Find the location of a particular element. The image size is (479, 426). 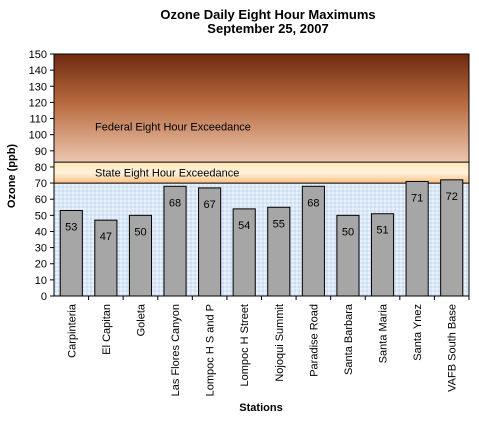

y-axis: 0 10 20 30 40 50 60 70 80 90 100 110 120 130 140 150 is located at coordinates (42, 176).